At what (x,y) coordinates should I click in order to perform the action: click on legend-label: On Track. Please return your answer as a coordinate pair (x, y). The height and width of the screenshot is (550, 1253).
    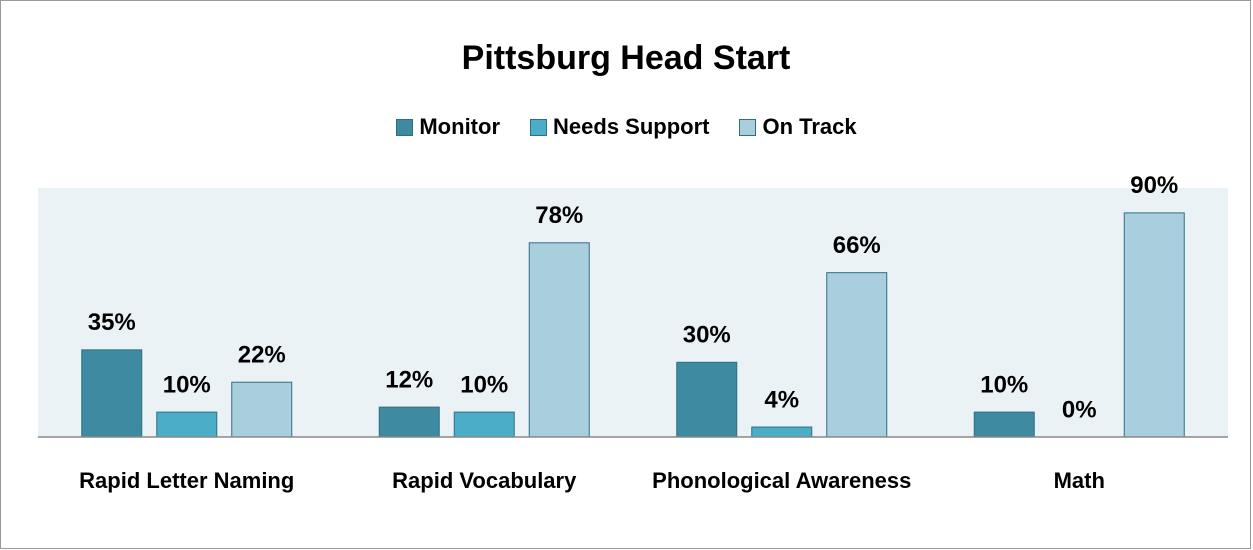
    Looking at the image, I should click on (809, 126).